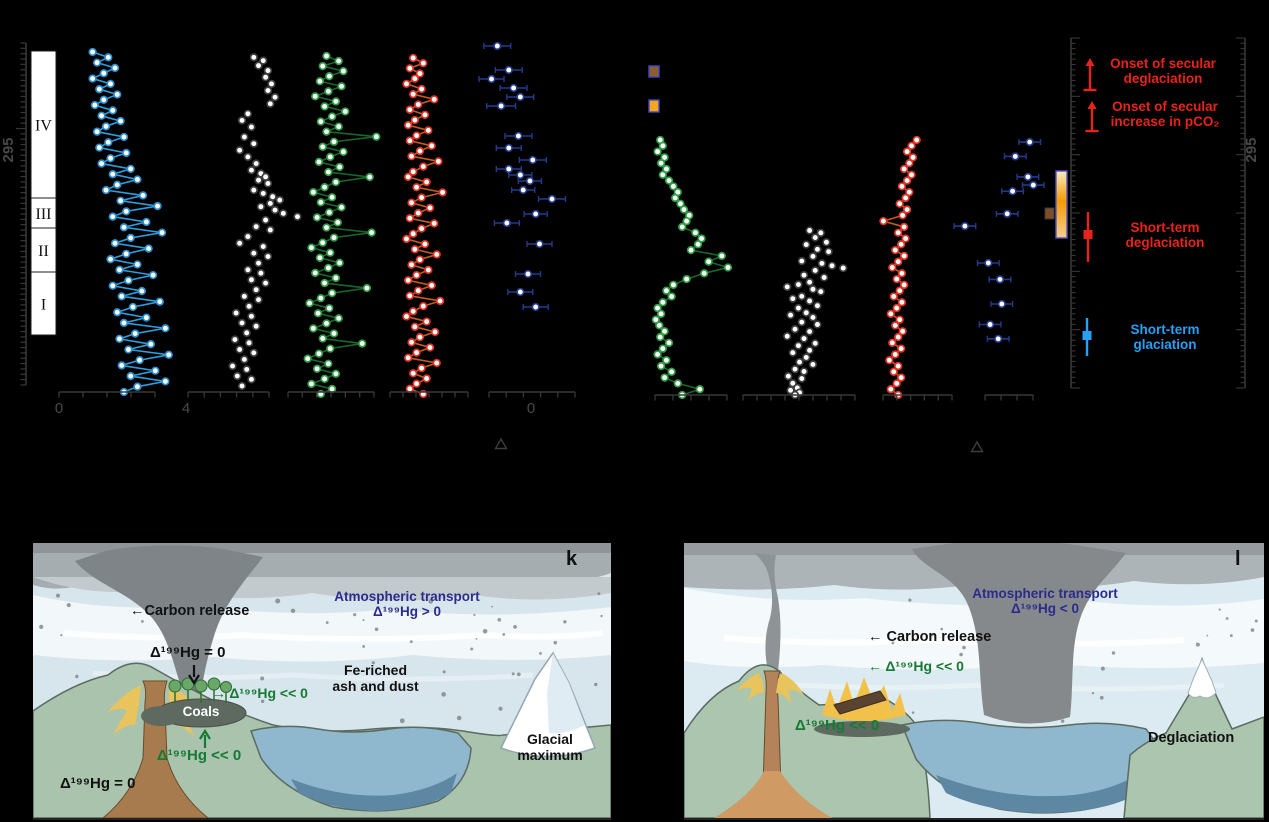 The width and height of the screenshot is (1269, 822). What do you see at coordinates (1202, 678) in the screenshot?
I see `snow-cap` at bounding box center [1202, 678].